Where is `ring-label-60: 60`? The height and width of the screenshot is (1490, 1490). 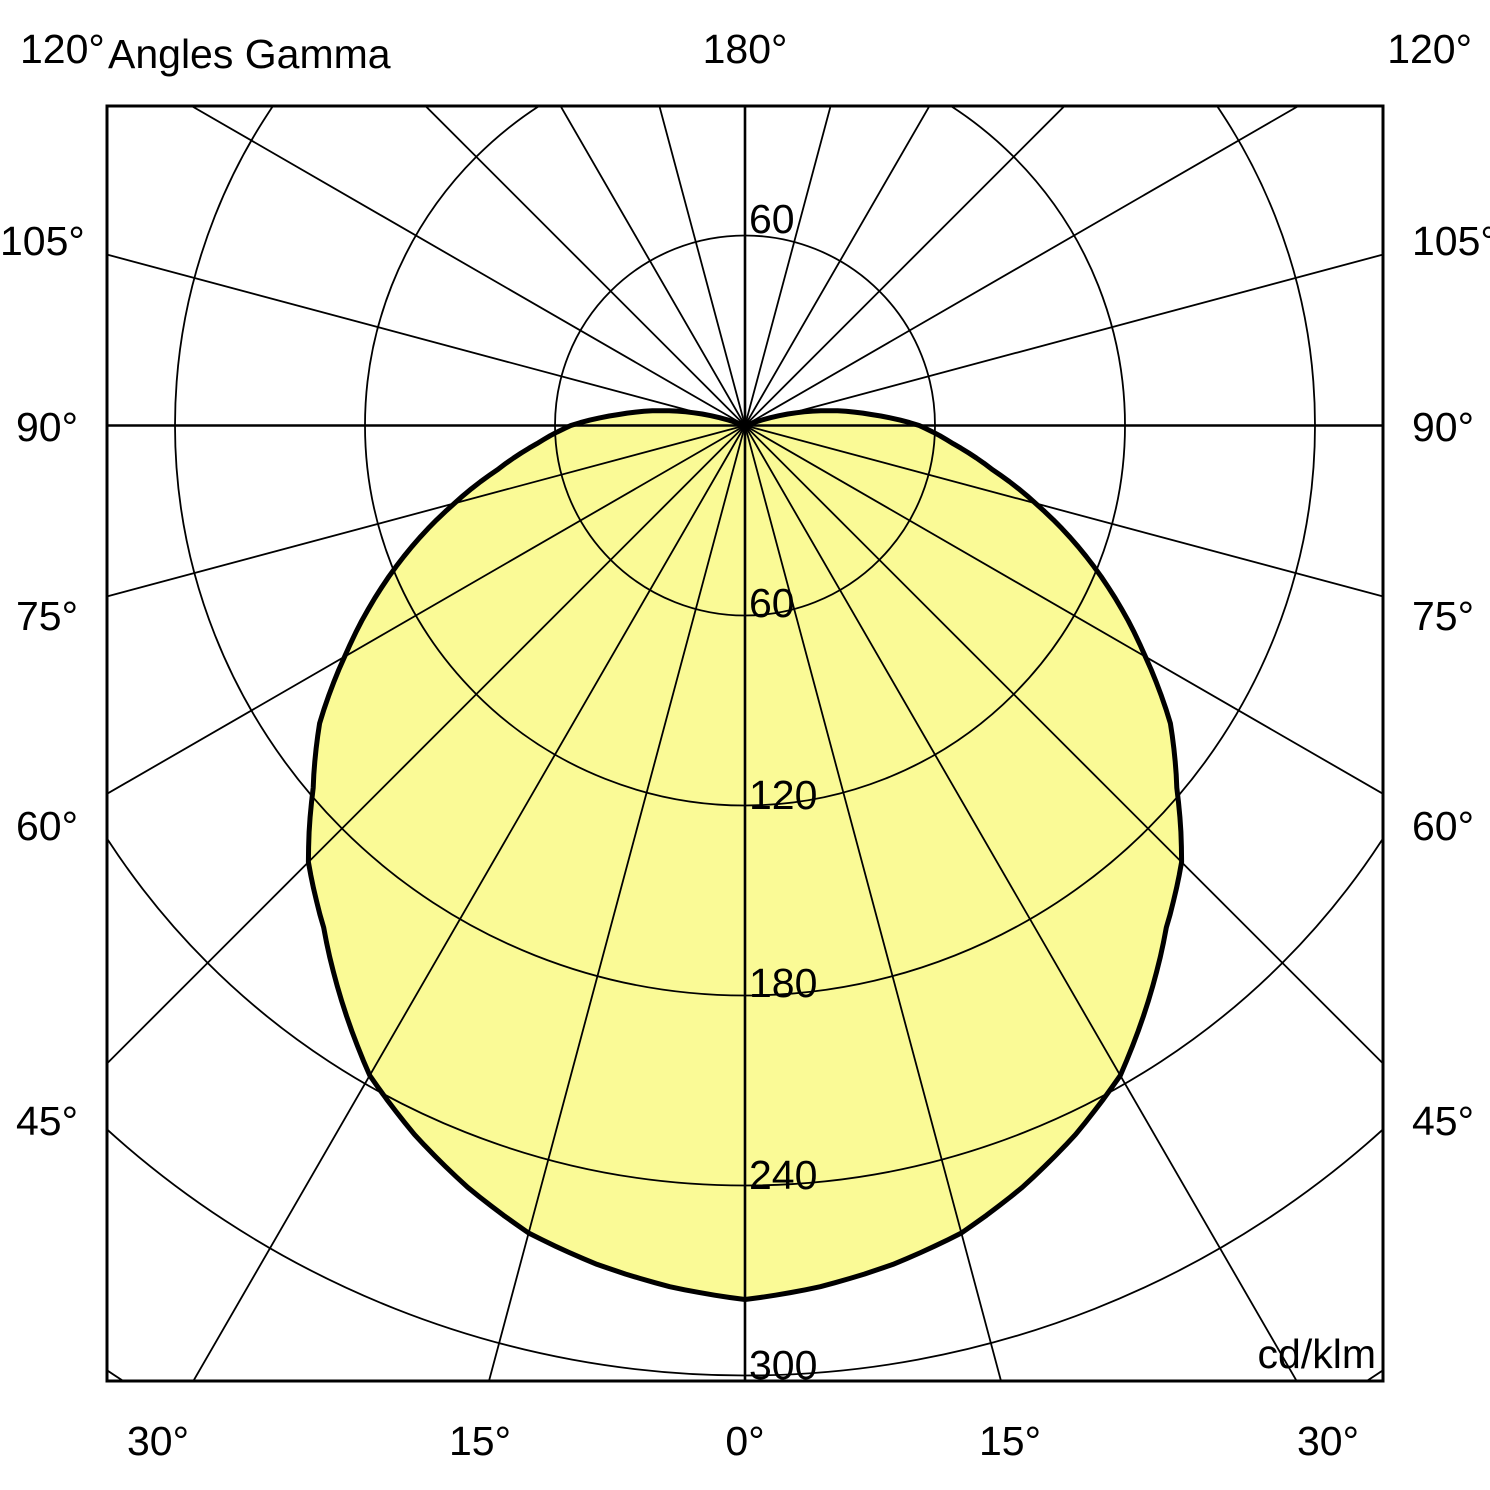
ring-label-60: 60 is located at coordinates (772, 603).